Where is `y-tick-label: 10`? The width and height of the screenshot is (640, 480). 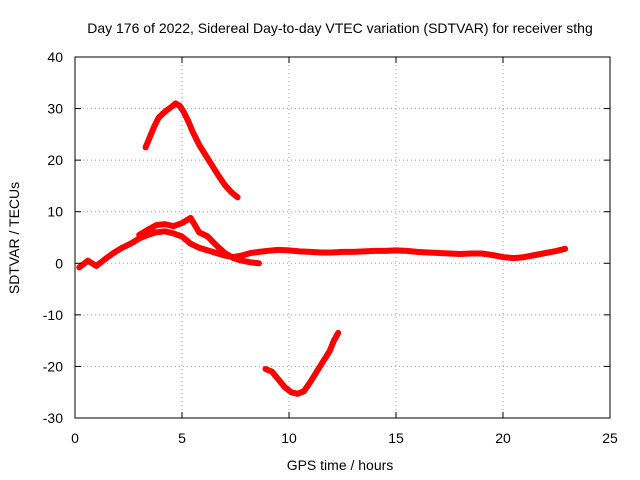
y-tick-label: 10 is located at coordinates (55, 212).